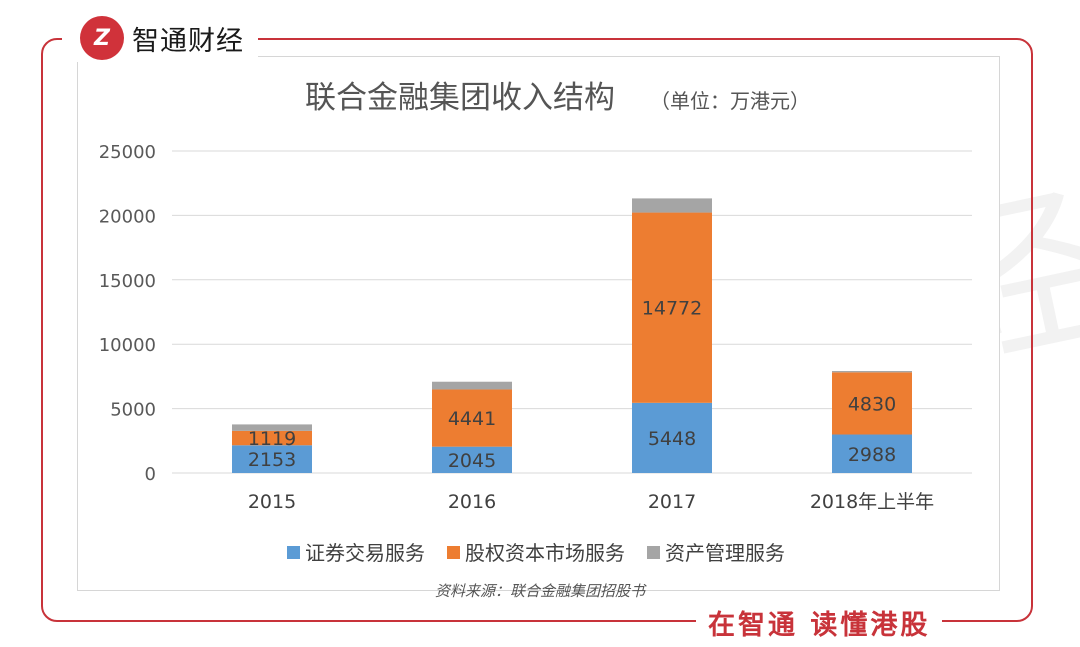 This screenshot has height=647, width=1080. I want to click on legend: 证券交易服务 股权资本市场服务 资产管理服务, so click(536, 553).